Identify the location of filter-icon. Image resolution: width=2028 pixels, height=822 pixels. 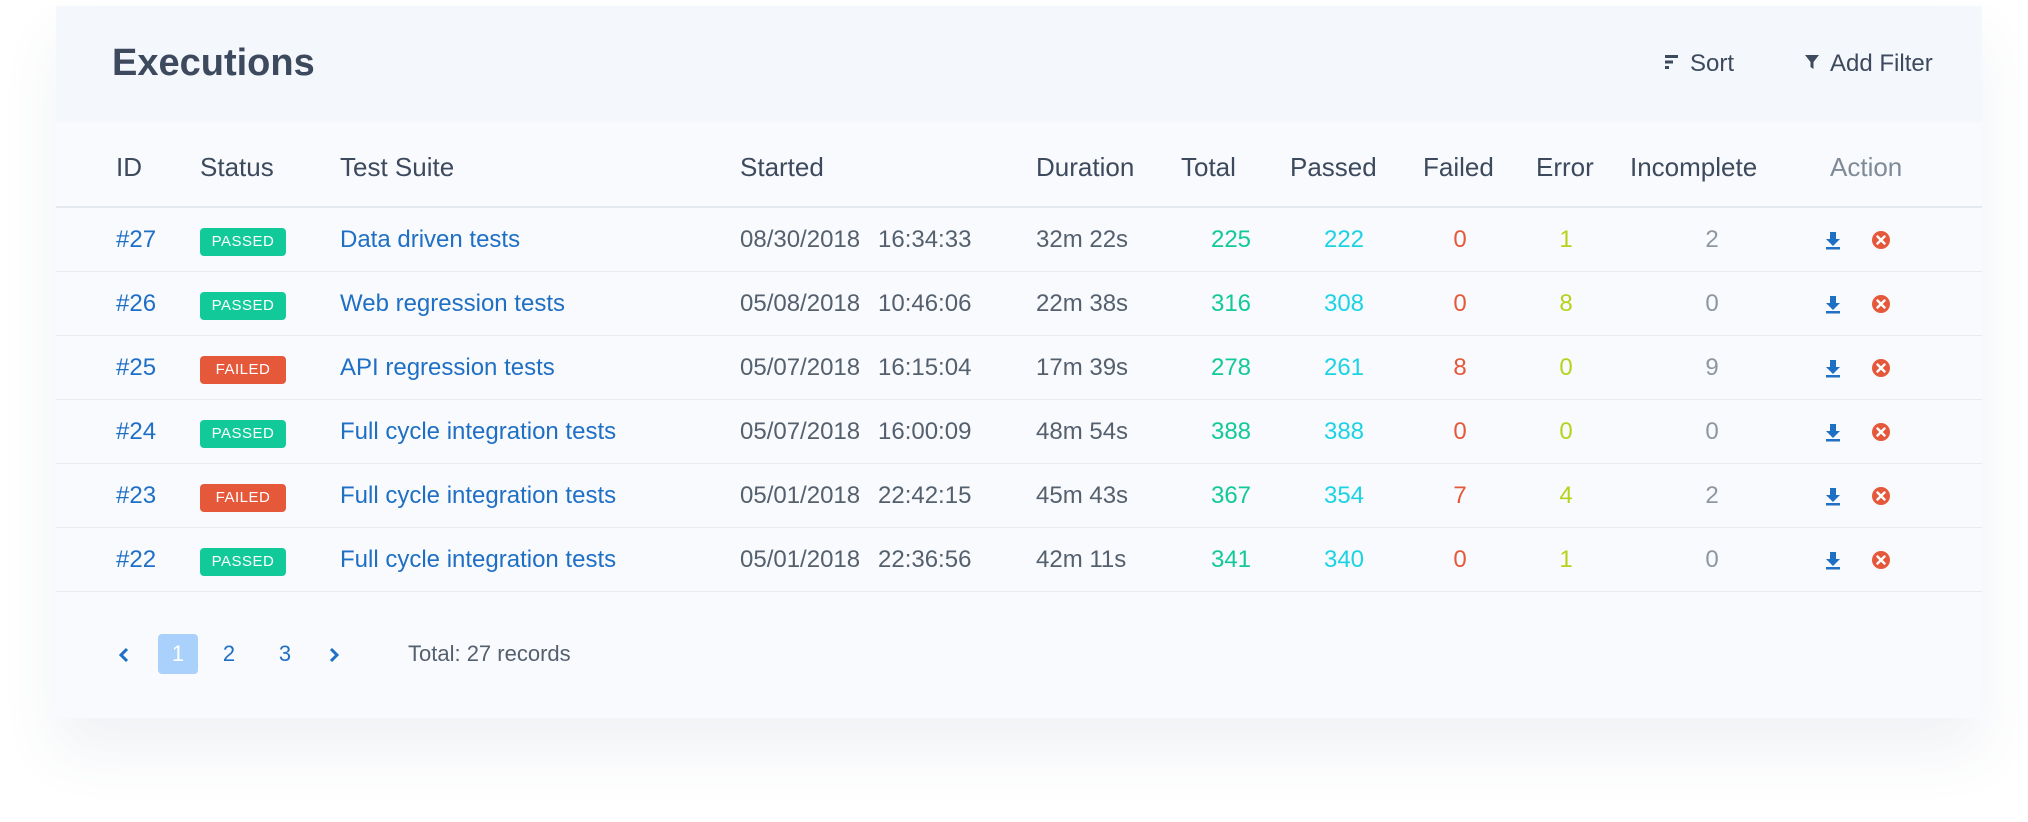
(1817, 64).